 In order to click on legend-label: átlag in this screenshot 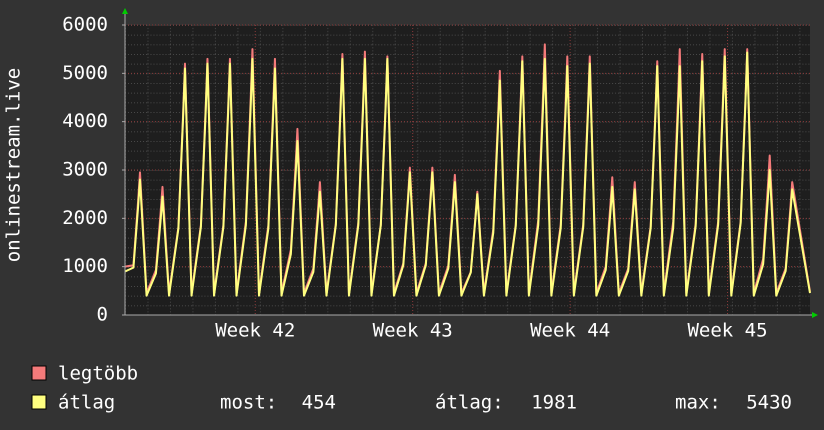, I will do `click(86, 403)`.